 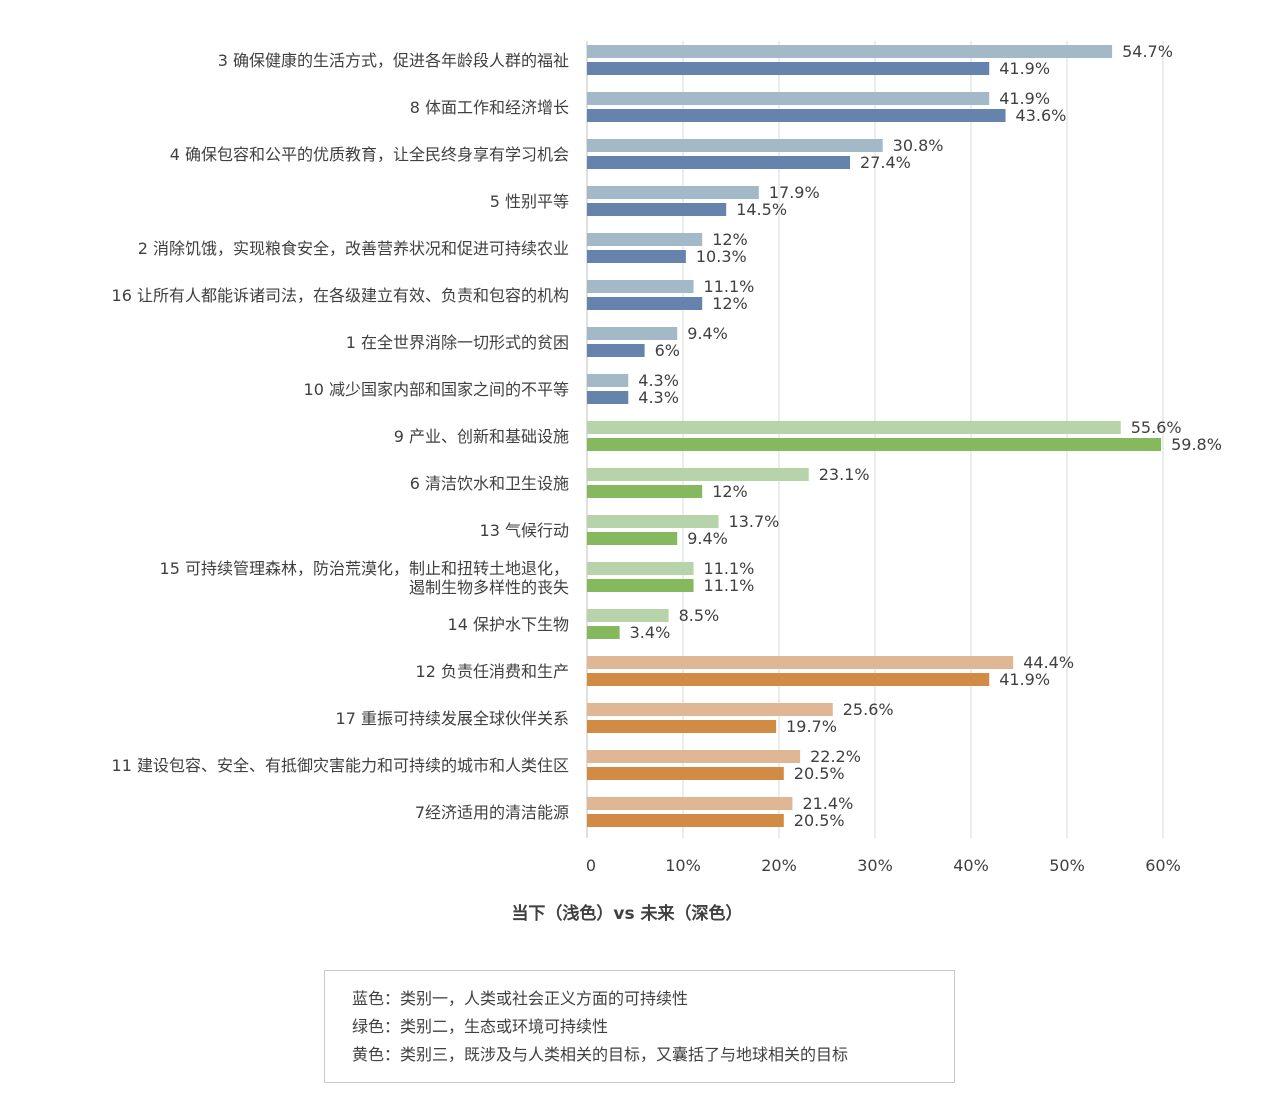 What do you see at coordinates (492, 812) in the screenshot?
I see `category-label: 7经济适用的清洁能源` at bounding box center [492, 812].